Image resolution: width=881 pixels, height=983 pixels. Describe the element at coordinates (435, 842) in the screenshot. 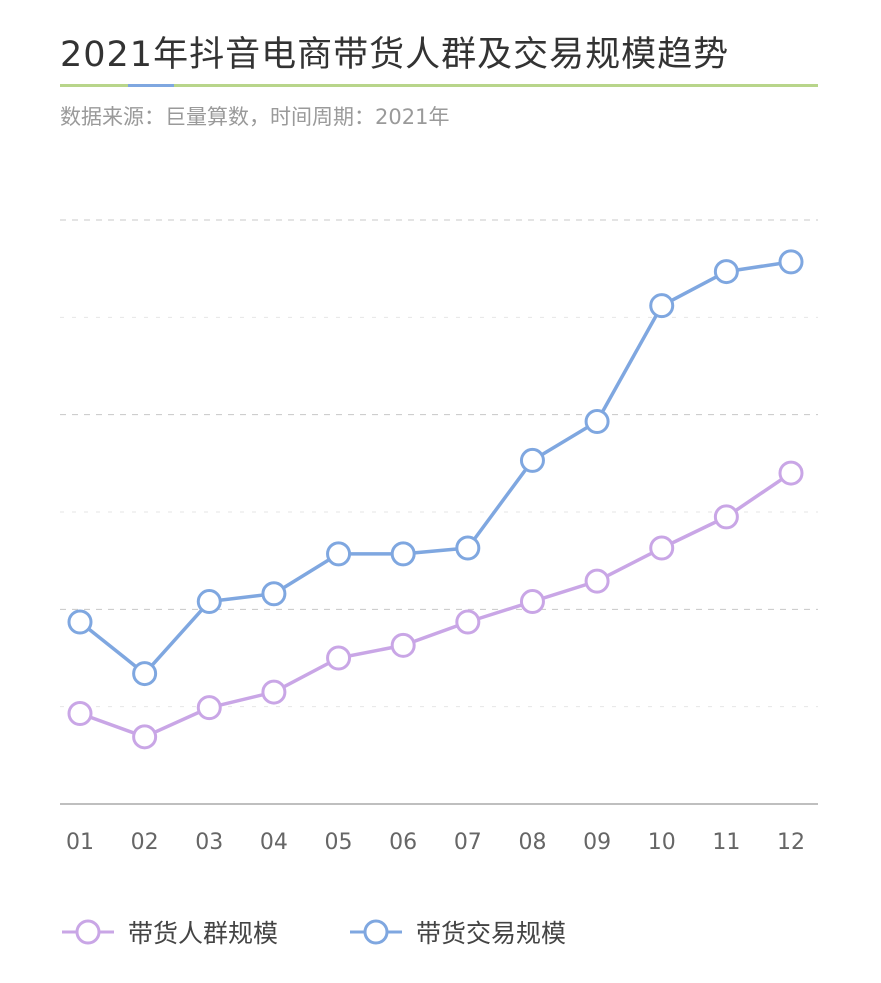

I see `x-tick-labels: 01 02 03 04 05 06 07 08 09 10 11 12` at that location.